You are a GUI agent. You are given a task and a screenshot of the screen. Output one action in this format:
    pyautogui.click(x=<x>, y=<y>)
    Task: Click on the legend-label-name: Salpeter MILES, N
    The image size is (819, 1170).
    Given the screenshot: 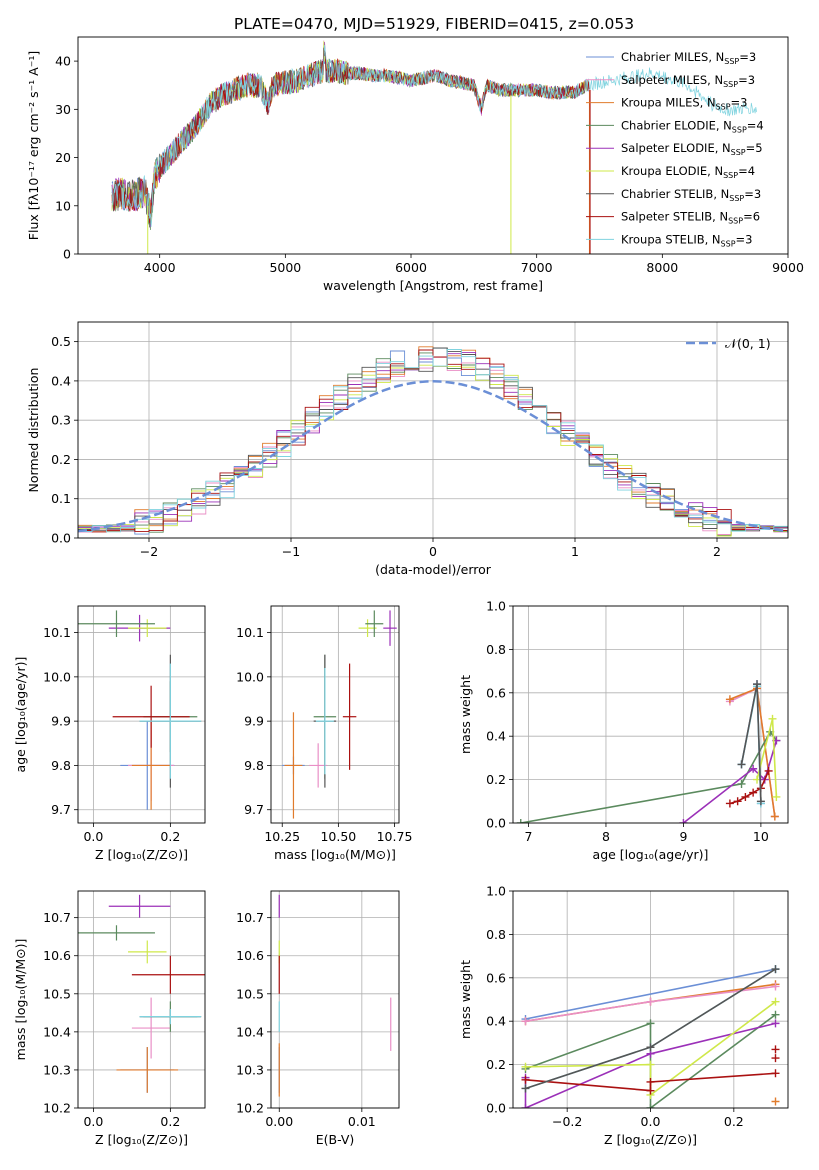 What is the action you would take?
    pyautogui.click(x=672, y=80)
    